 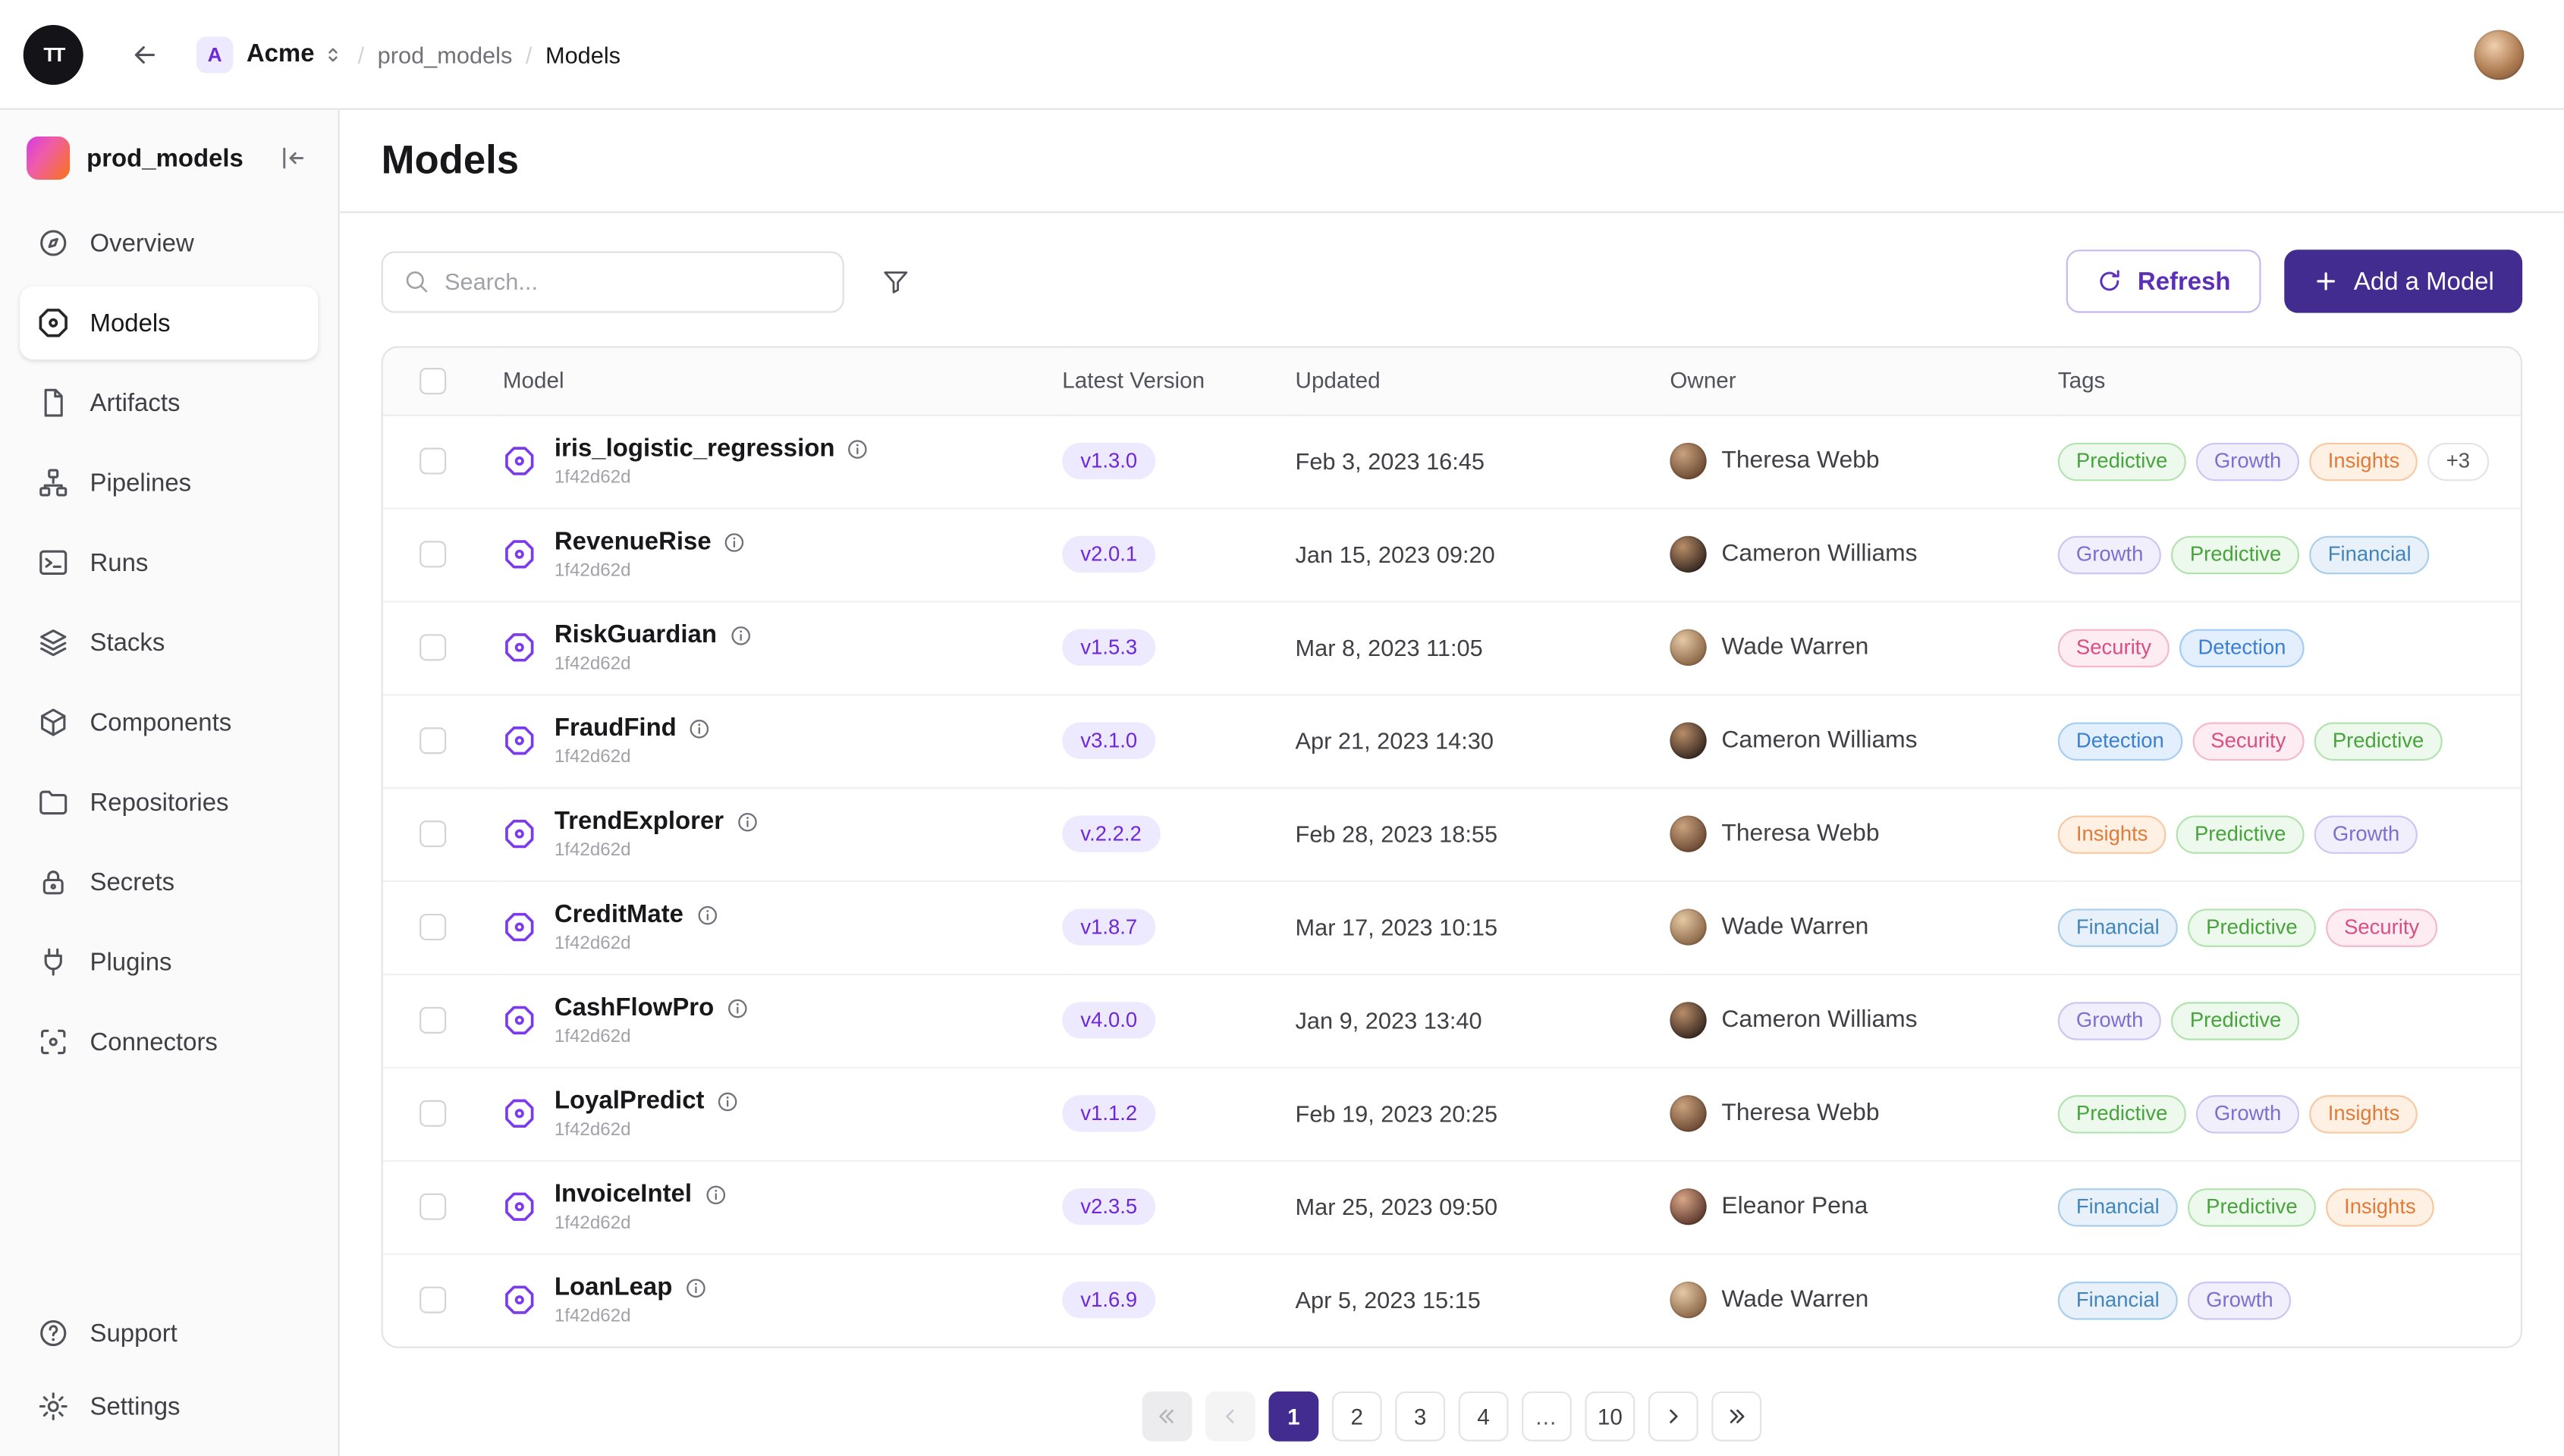 I want to click on model-name-link: iris_logistic_regression, so click(x=695, y=448).